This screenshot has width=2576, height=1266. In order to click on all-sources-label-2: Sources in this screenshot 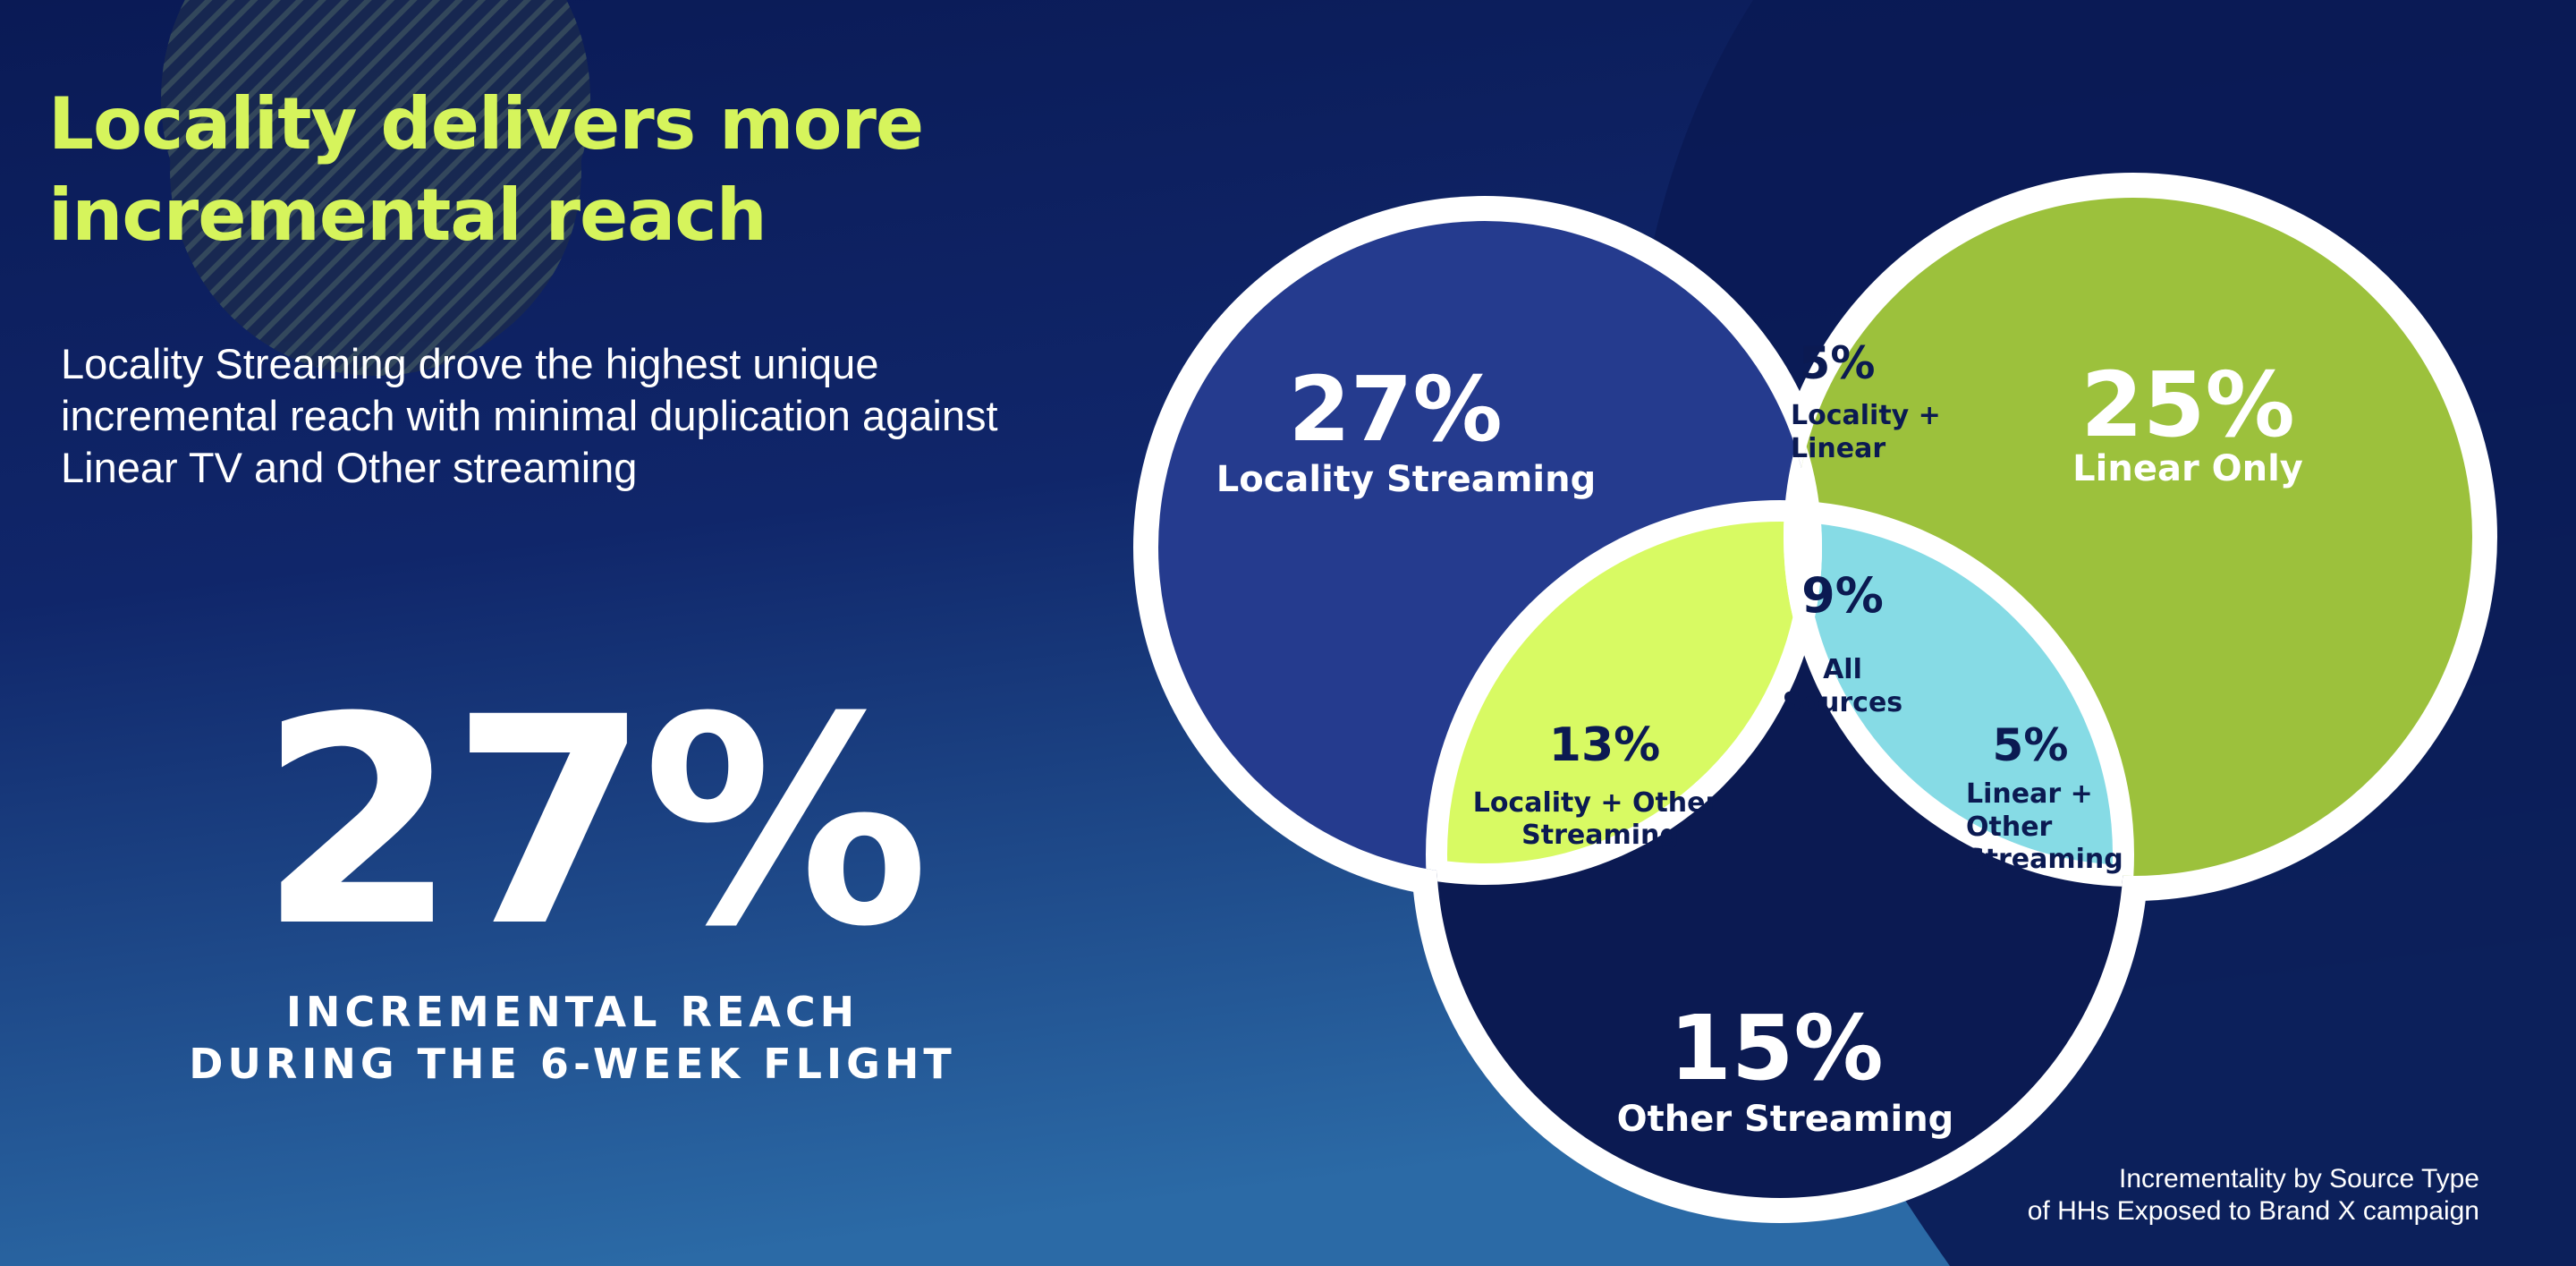, I will do `click(1842, 702)`.